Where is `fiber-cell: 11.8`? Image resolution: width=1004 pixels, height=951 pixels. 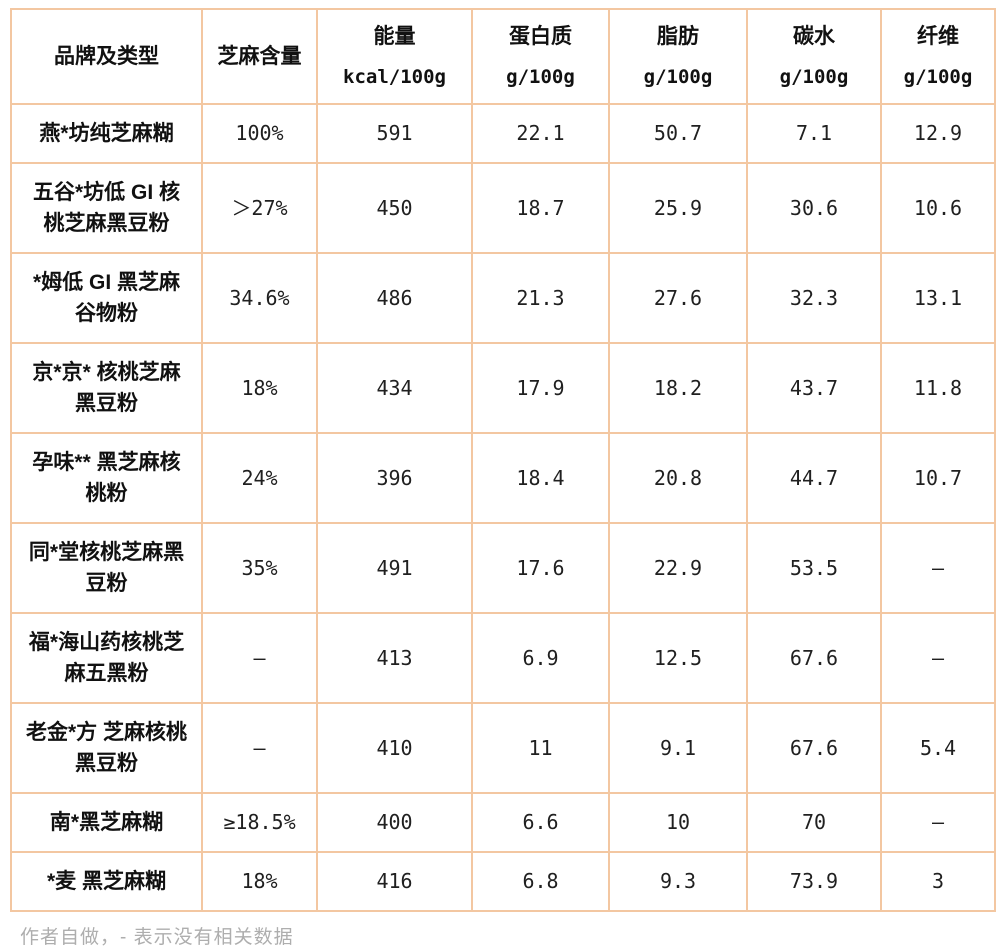 fiber-cell: 11.8 is located at coordinates (938, 388).